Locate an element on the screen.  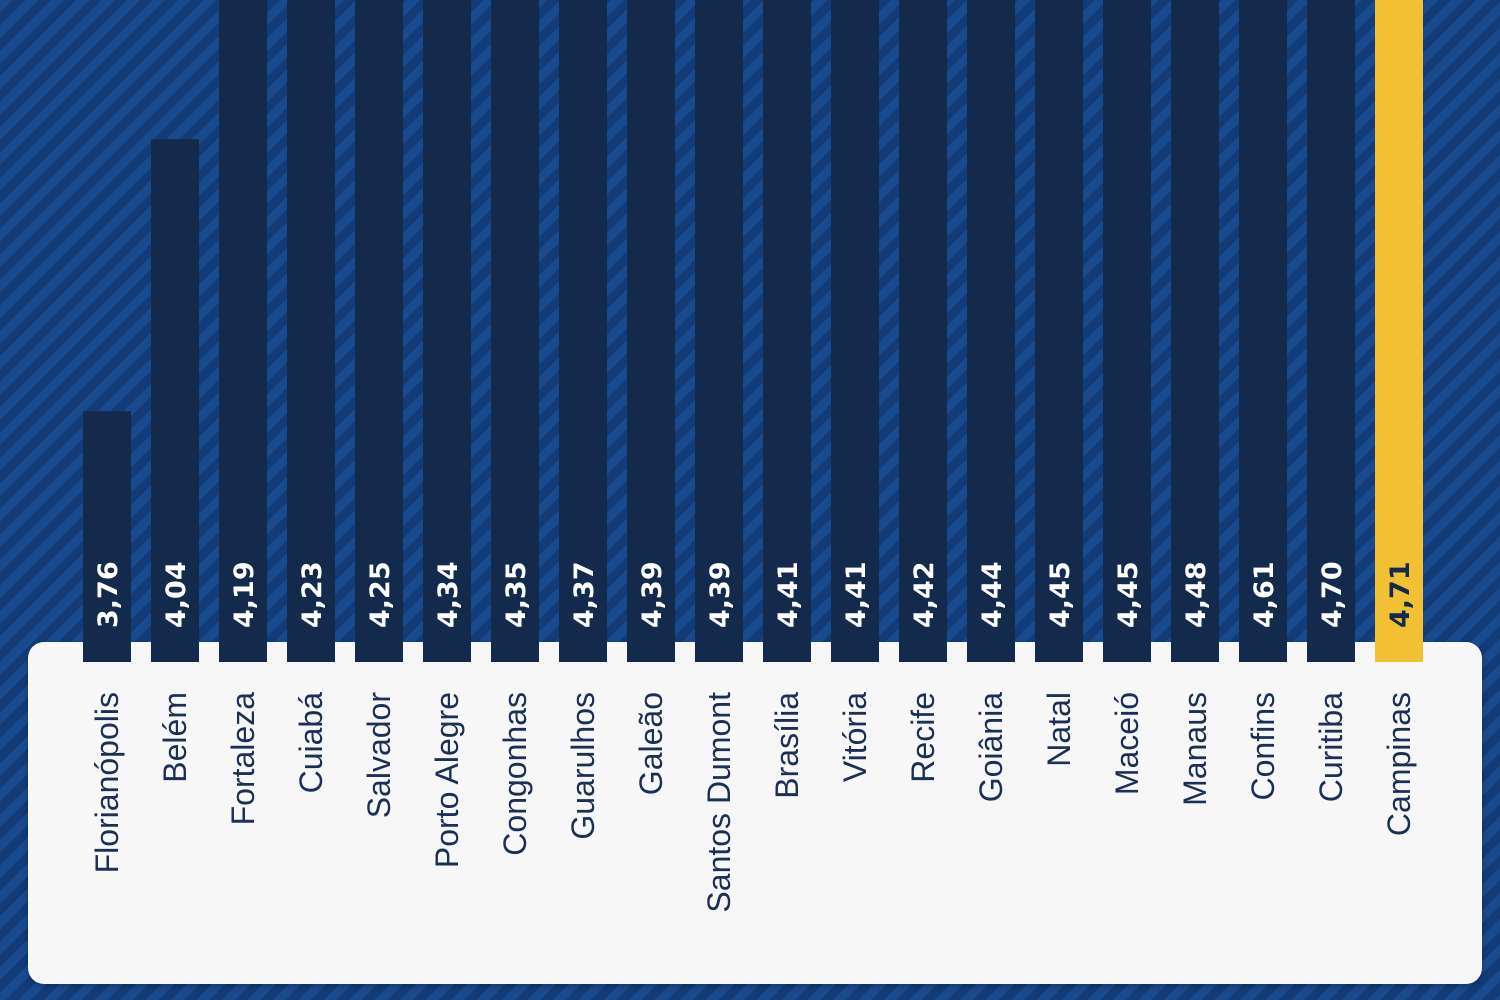
bar-belem is located at coordinates (175, 400).